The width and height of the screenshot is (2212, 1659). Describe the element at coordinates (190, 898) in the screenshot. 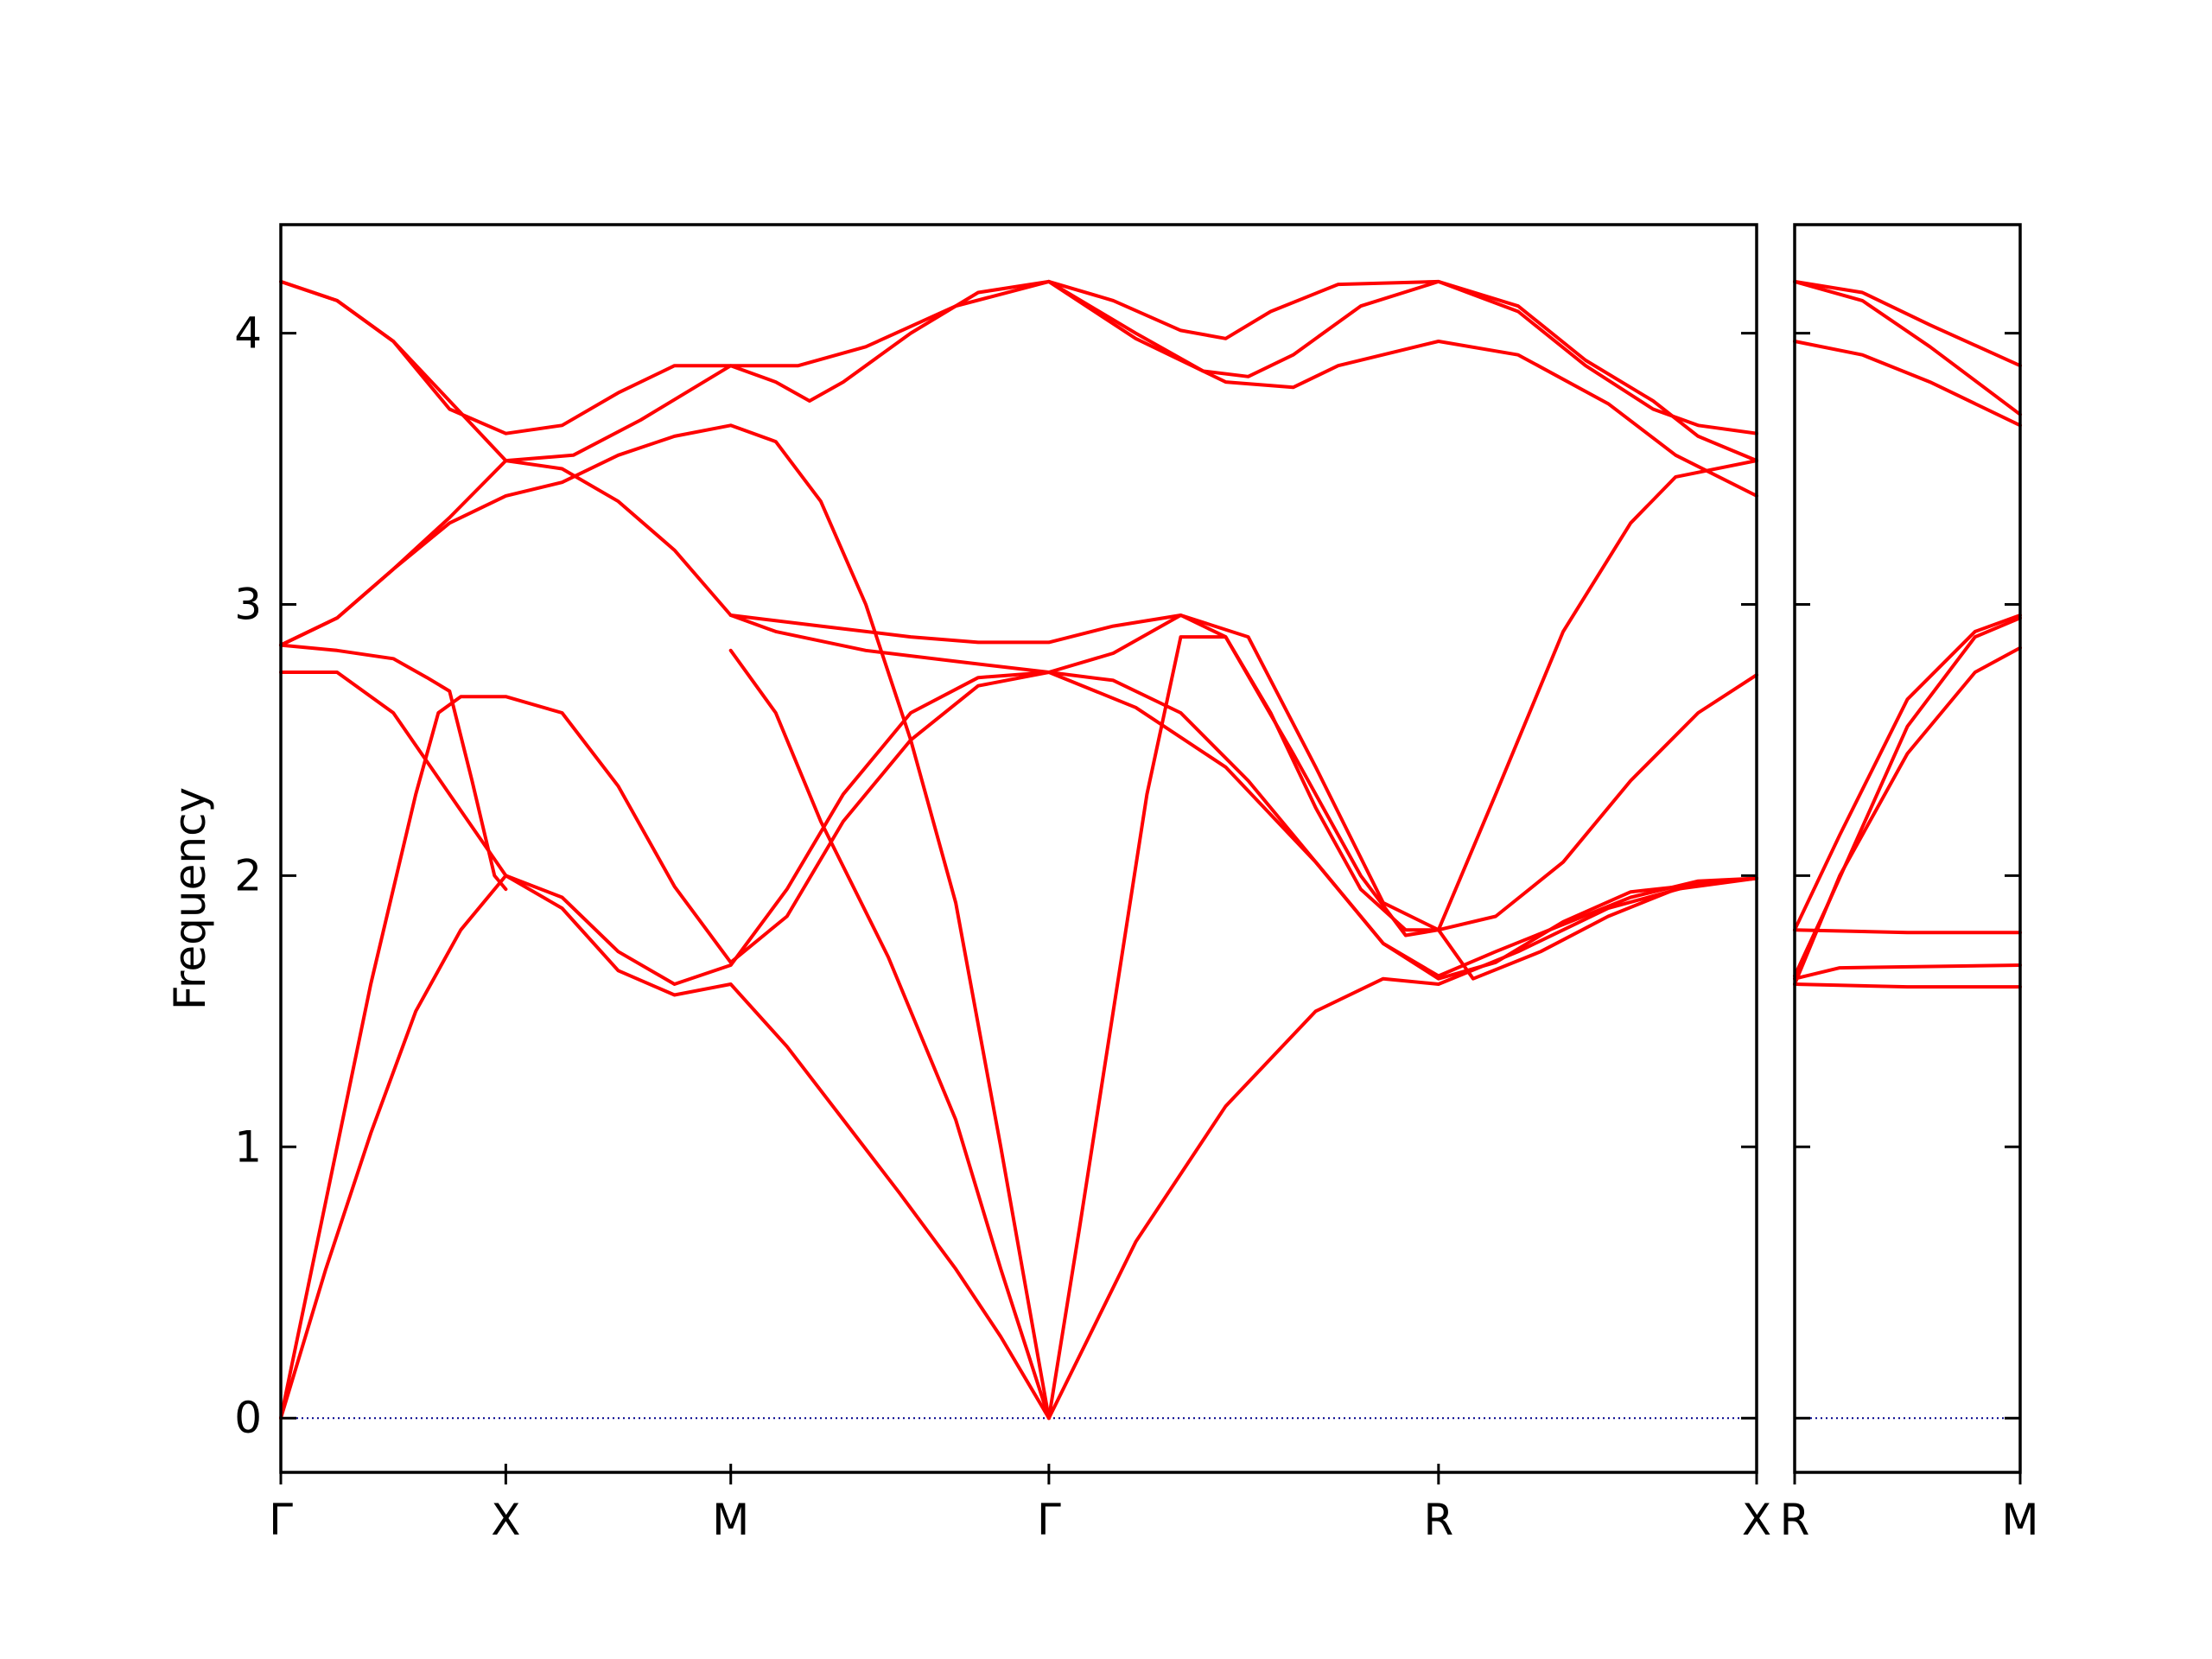

I see `y-axis-label: Frequency` at that location.